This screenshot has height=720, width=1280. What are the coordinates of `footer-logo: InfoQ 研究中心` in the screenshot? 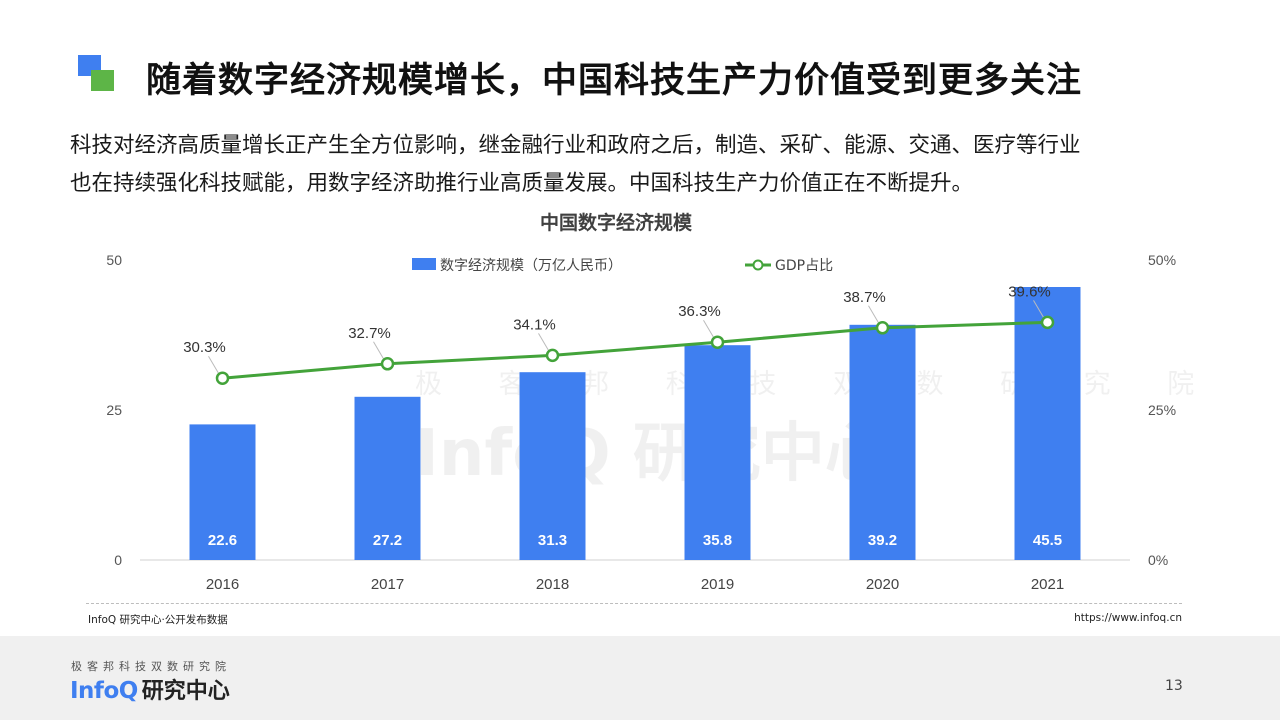 It's located at (150, 688).